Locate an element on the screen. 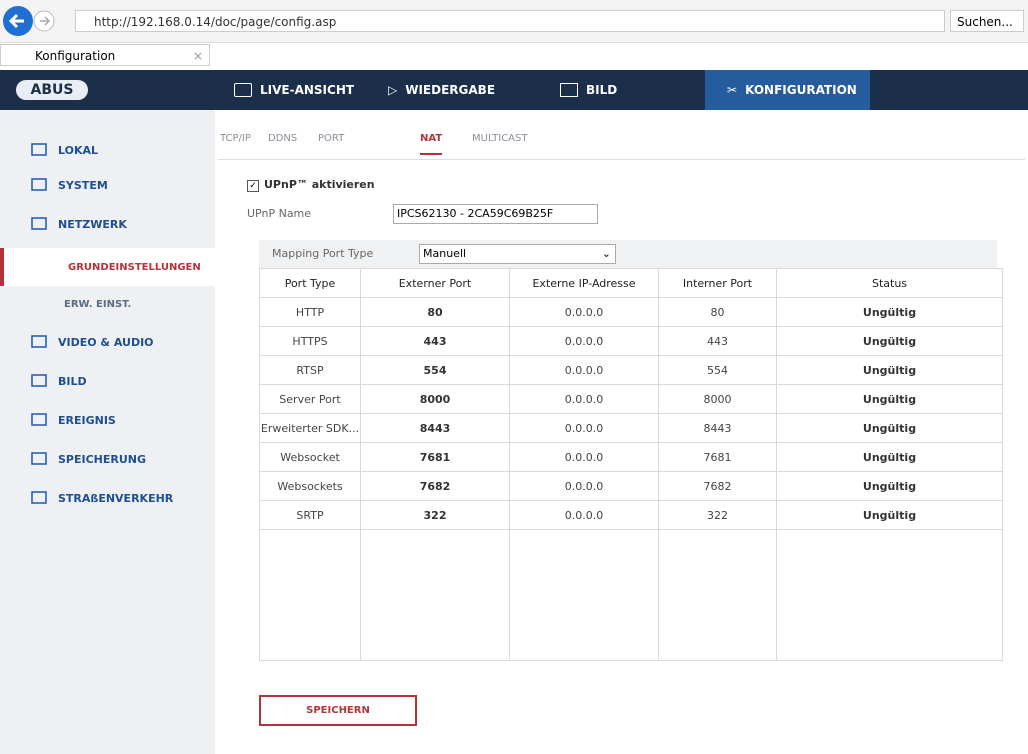  tab-active: NAT is located at coordinates (431, 144).